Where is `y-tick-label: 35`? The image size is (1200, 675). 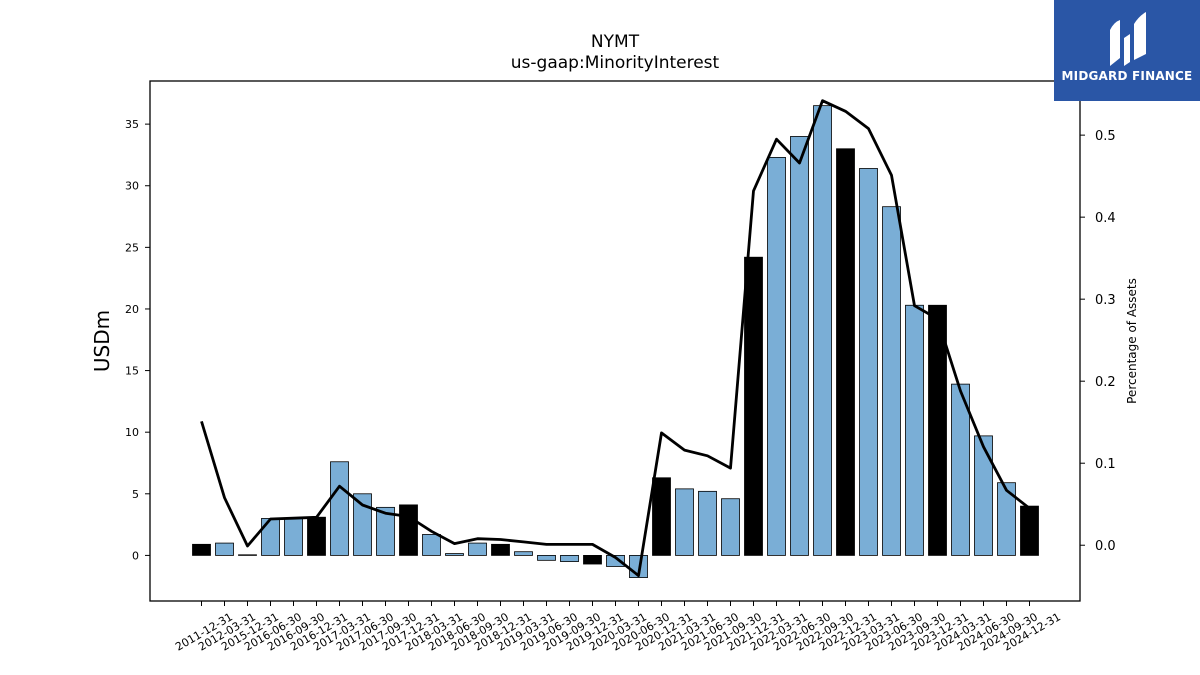 y-tick-label: 35 is located at coordinates (132, 124).